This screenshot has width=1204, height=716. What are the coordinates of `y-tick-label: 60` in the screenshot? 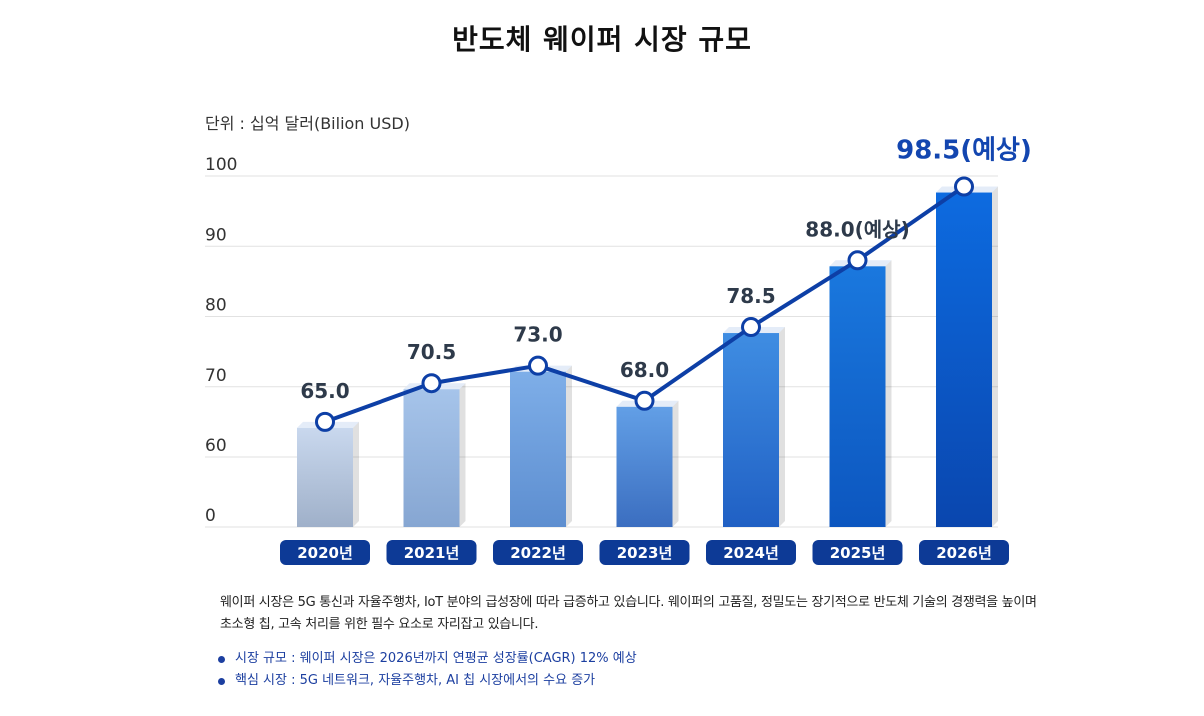 It's located at (216, 446).